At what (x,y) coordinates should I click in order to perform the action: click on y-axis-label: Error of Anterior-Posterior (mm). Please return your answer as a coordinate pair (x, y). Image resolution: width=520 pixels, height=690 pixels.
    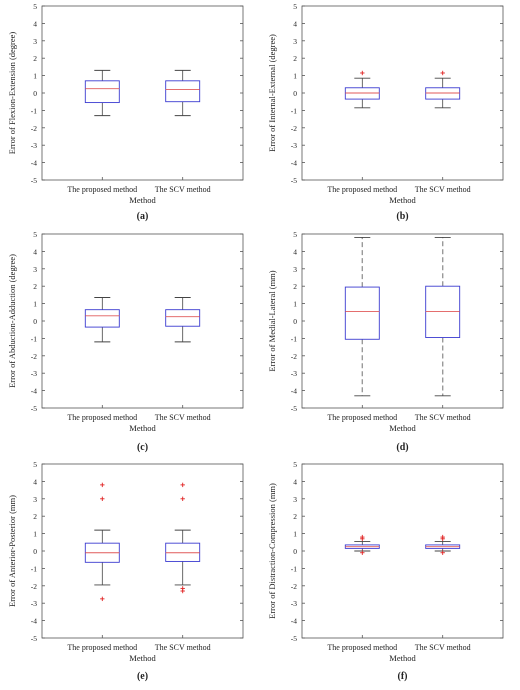
    Looking at the image, I should click on (12, 551).